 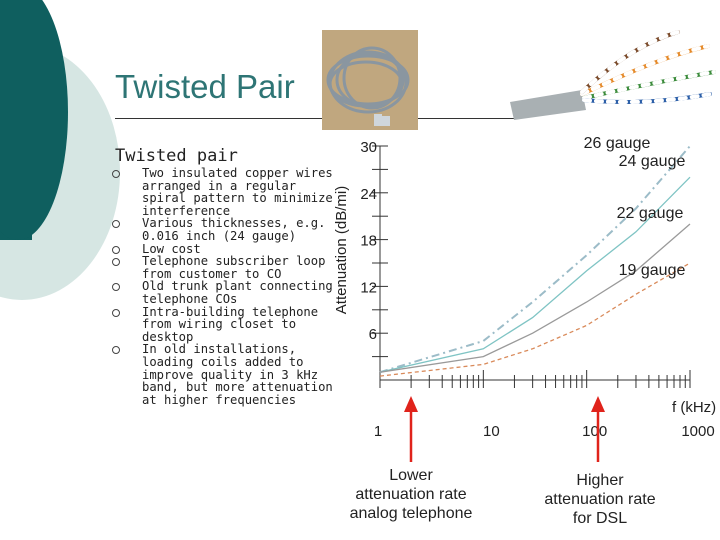 What do you see at coordinates (697, 431) in the screenshot?
I see `x-tick-label: 1000` at bounding box center [697, 431].